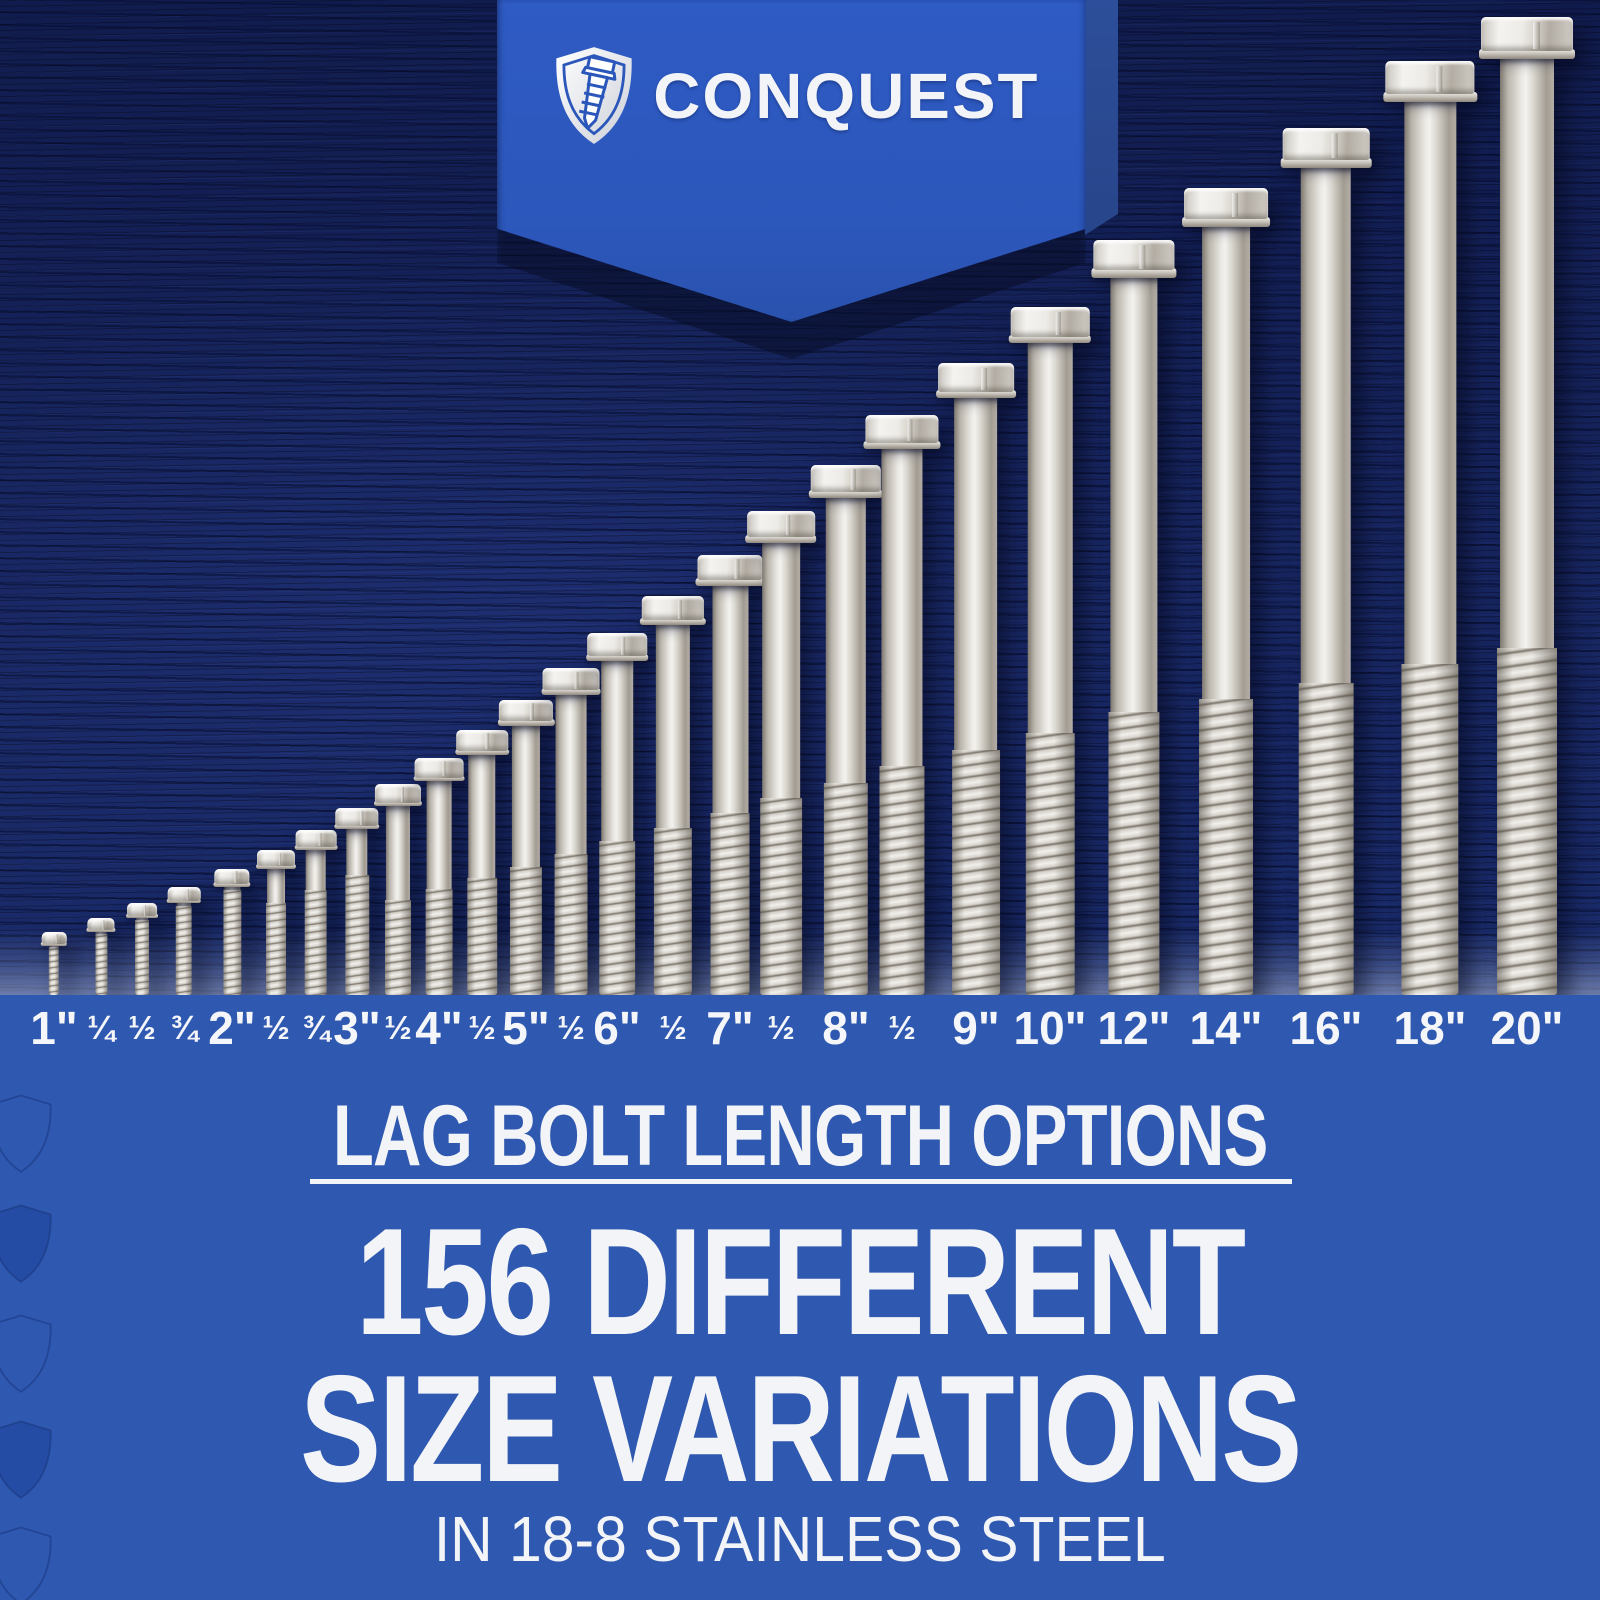 This screenshot has height=1600, width=1600. I want to click on ribbon-side-fold, so click(1101, 117).